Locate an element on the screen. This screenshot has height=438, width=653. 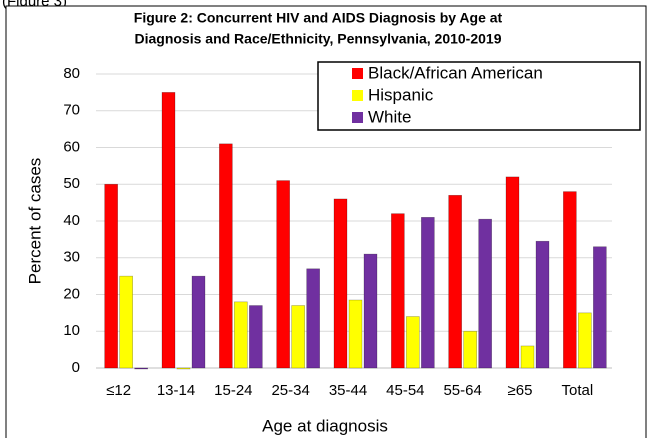
x-tick-label: 35-44 is located at coordinates (348, 390).